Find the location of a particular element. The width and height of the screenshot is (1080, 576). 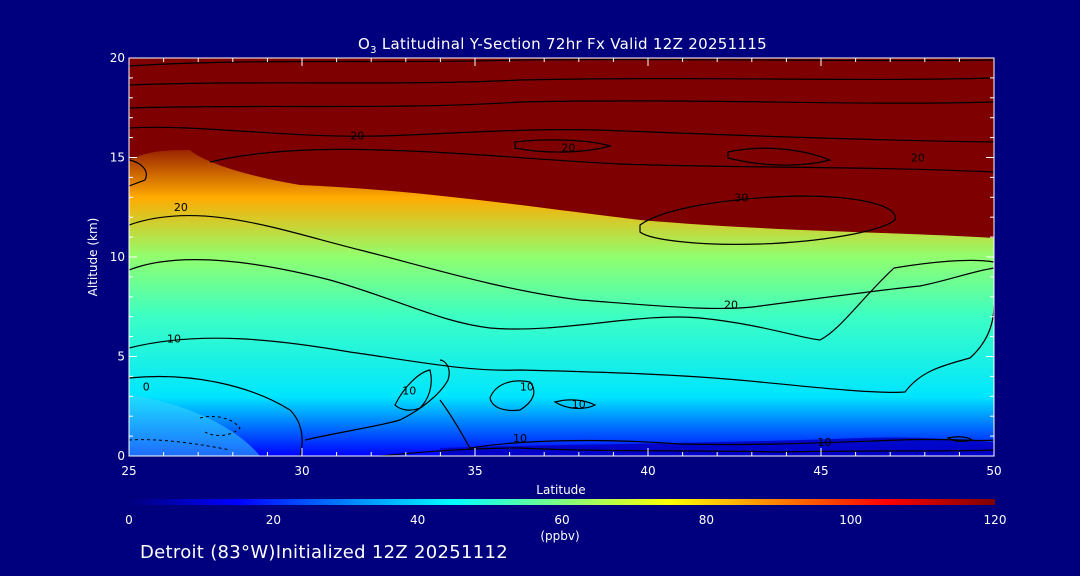

y-axis-label: Altitude (km) is located at coordinates (93, 257).